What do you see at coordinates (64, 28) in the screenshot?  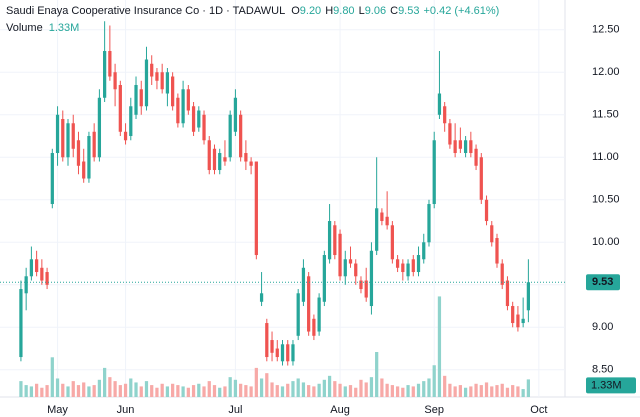 I see `volume-legend-value: 1.33M` at bounding box center [64, 28].